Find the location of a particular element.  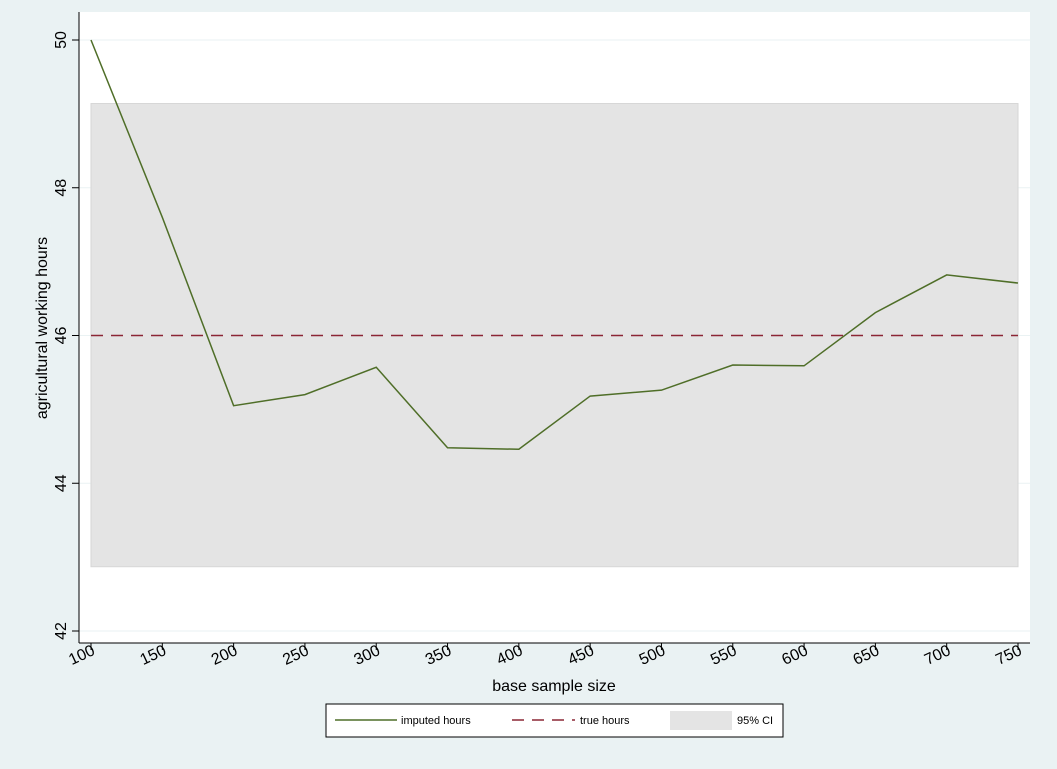

y-axis-title: agricultural working hours is located at coordinates (42, 328).